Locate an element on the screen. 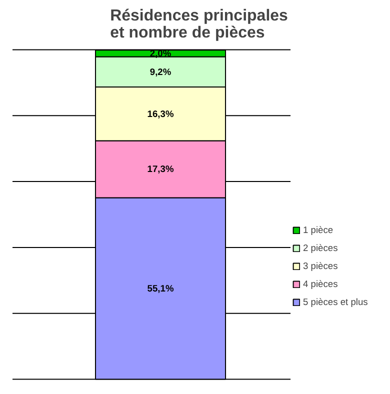 The width and height of the screenshot is (390, 394). legend-label: 4 pièces is located at coordinates (320, 284).